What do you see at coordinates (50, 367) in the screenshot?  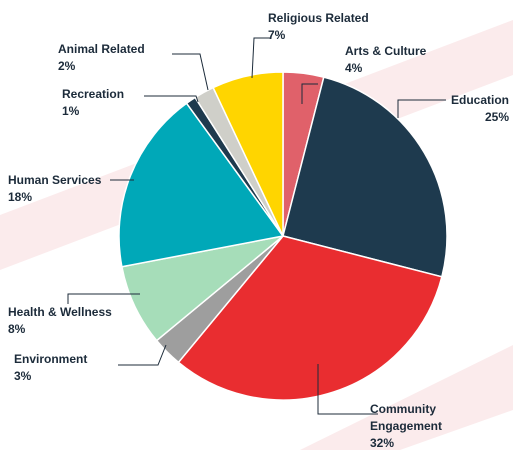 I see `label-environment: Environment 3%` at bounding box center [50, 367].